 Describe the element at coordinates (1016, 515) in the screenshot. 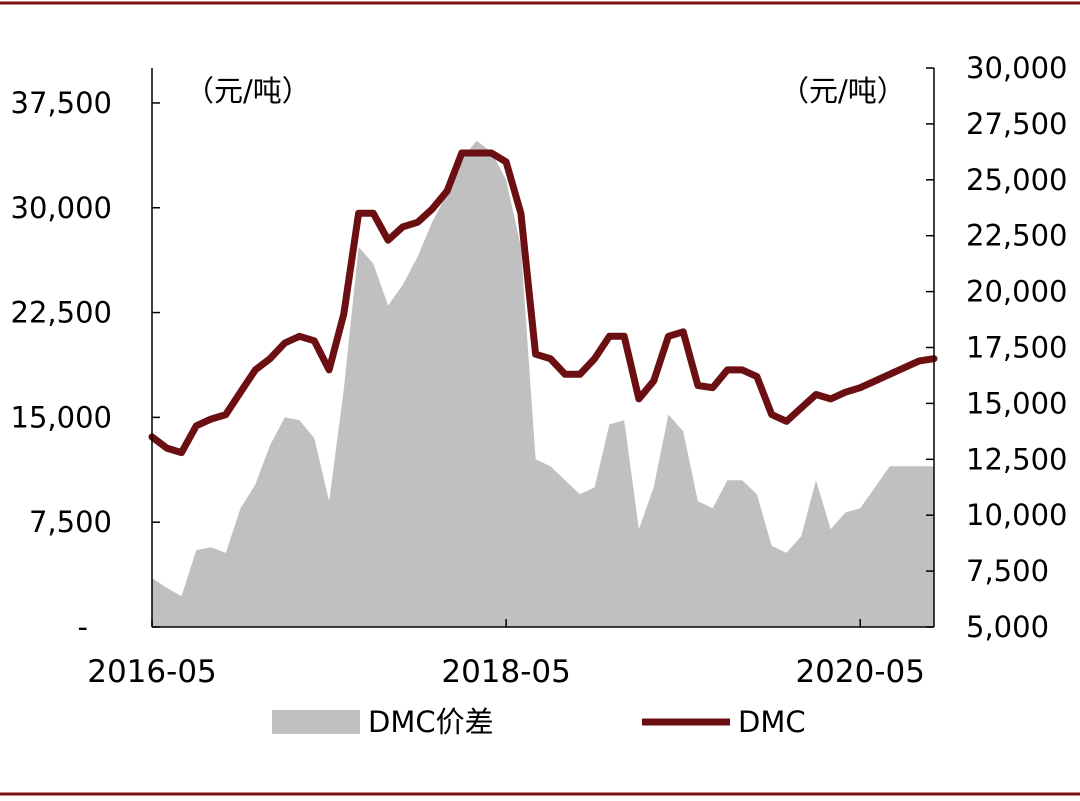

I see `right-tick-label: 10,000` at that location.